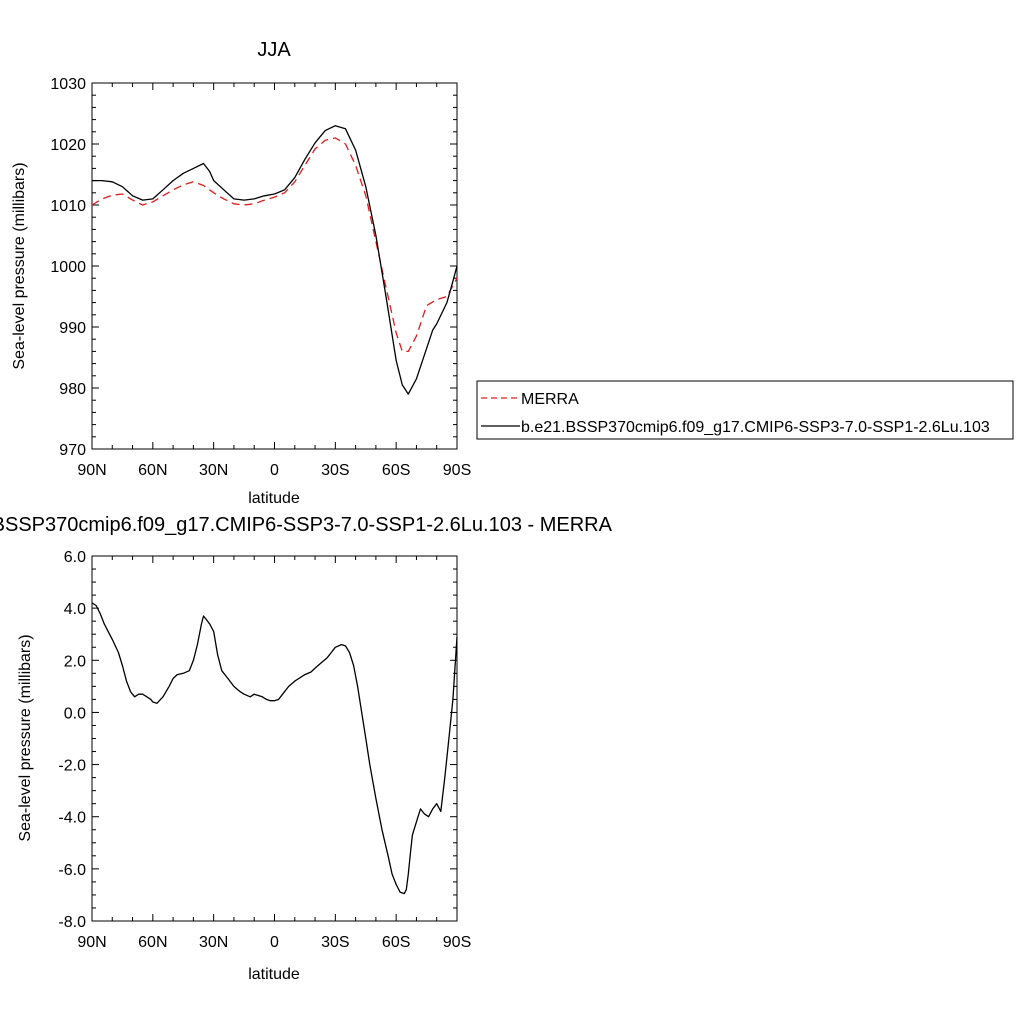 The width and height of the screenshot is (1024, 1024). I want to click on top-x-tick-label: 0, so click(274, 470).